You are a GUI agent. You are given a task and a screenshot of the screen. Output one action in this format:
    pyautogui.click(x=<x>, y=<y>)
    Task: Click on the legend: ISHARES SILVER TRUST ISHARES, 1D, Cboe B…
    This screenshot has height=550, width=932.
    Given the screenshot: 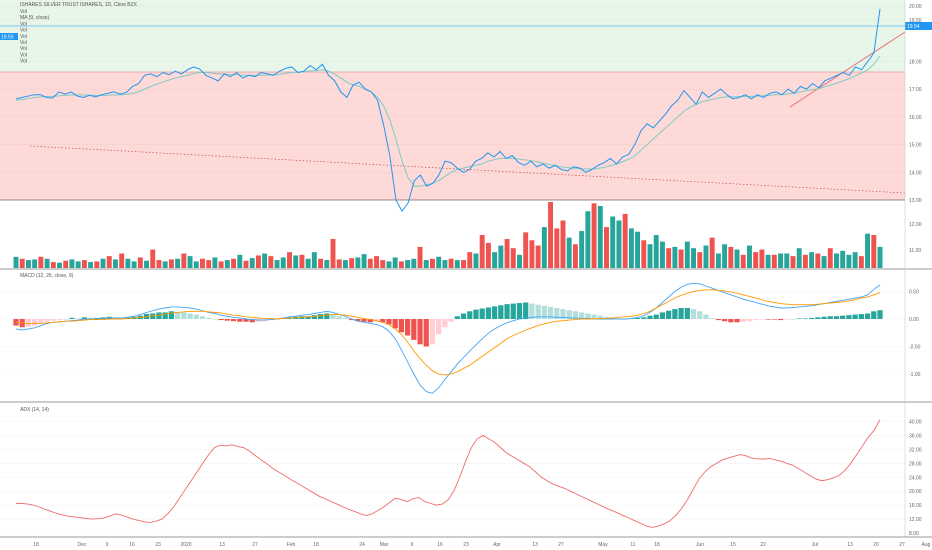 What is the action you would take?
    pyautogui.click(x=79, y=33)
    